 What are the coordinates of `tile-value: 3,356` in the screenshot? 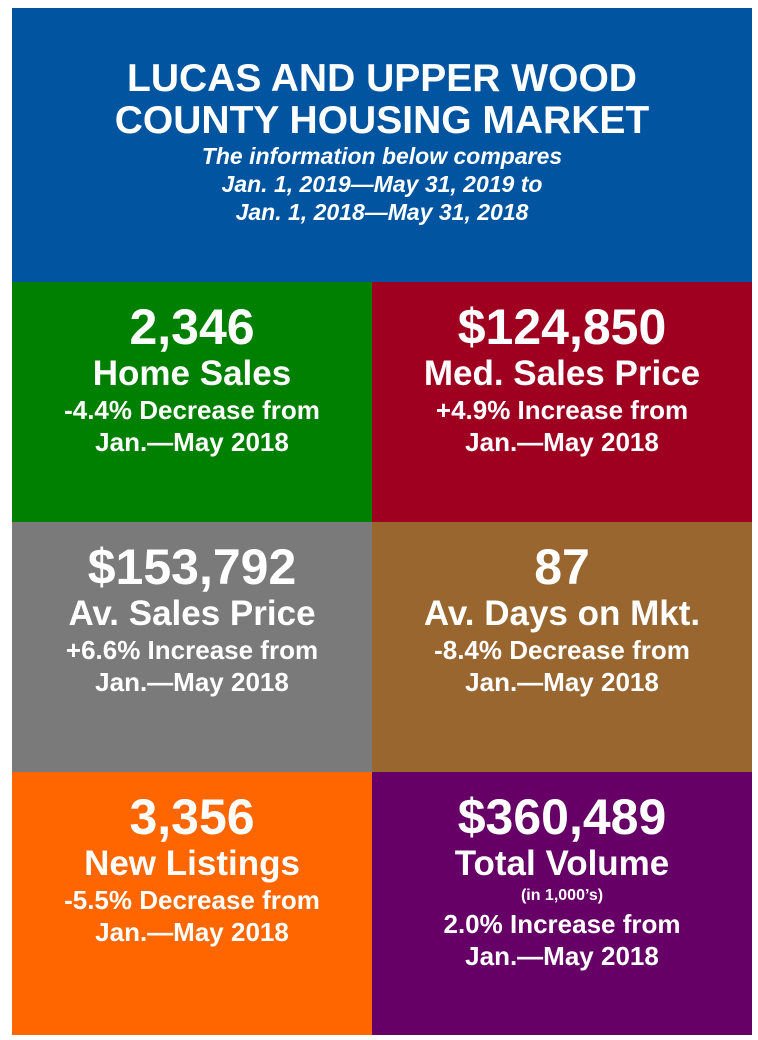 It's located at (192, 817).